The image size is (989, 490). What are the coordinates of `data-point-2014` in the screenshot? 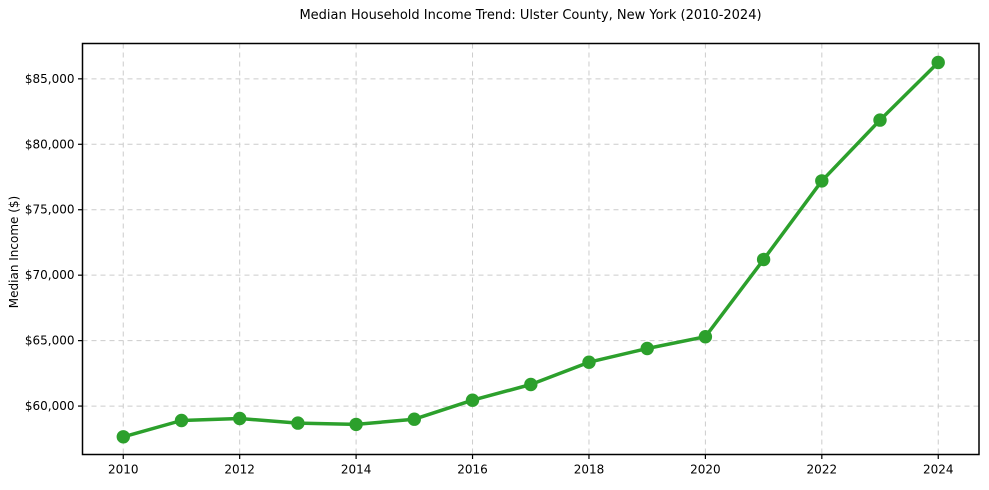 It's located at (356, 424).